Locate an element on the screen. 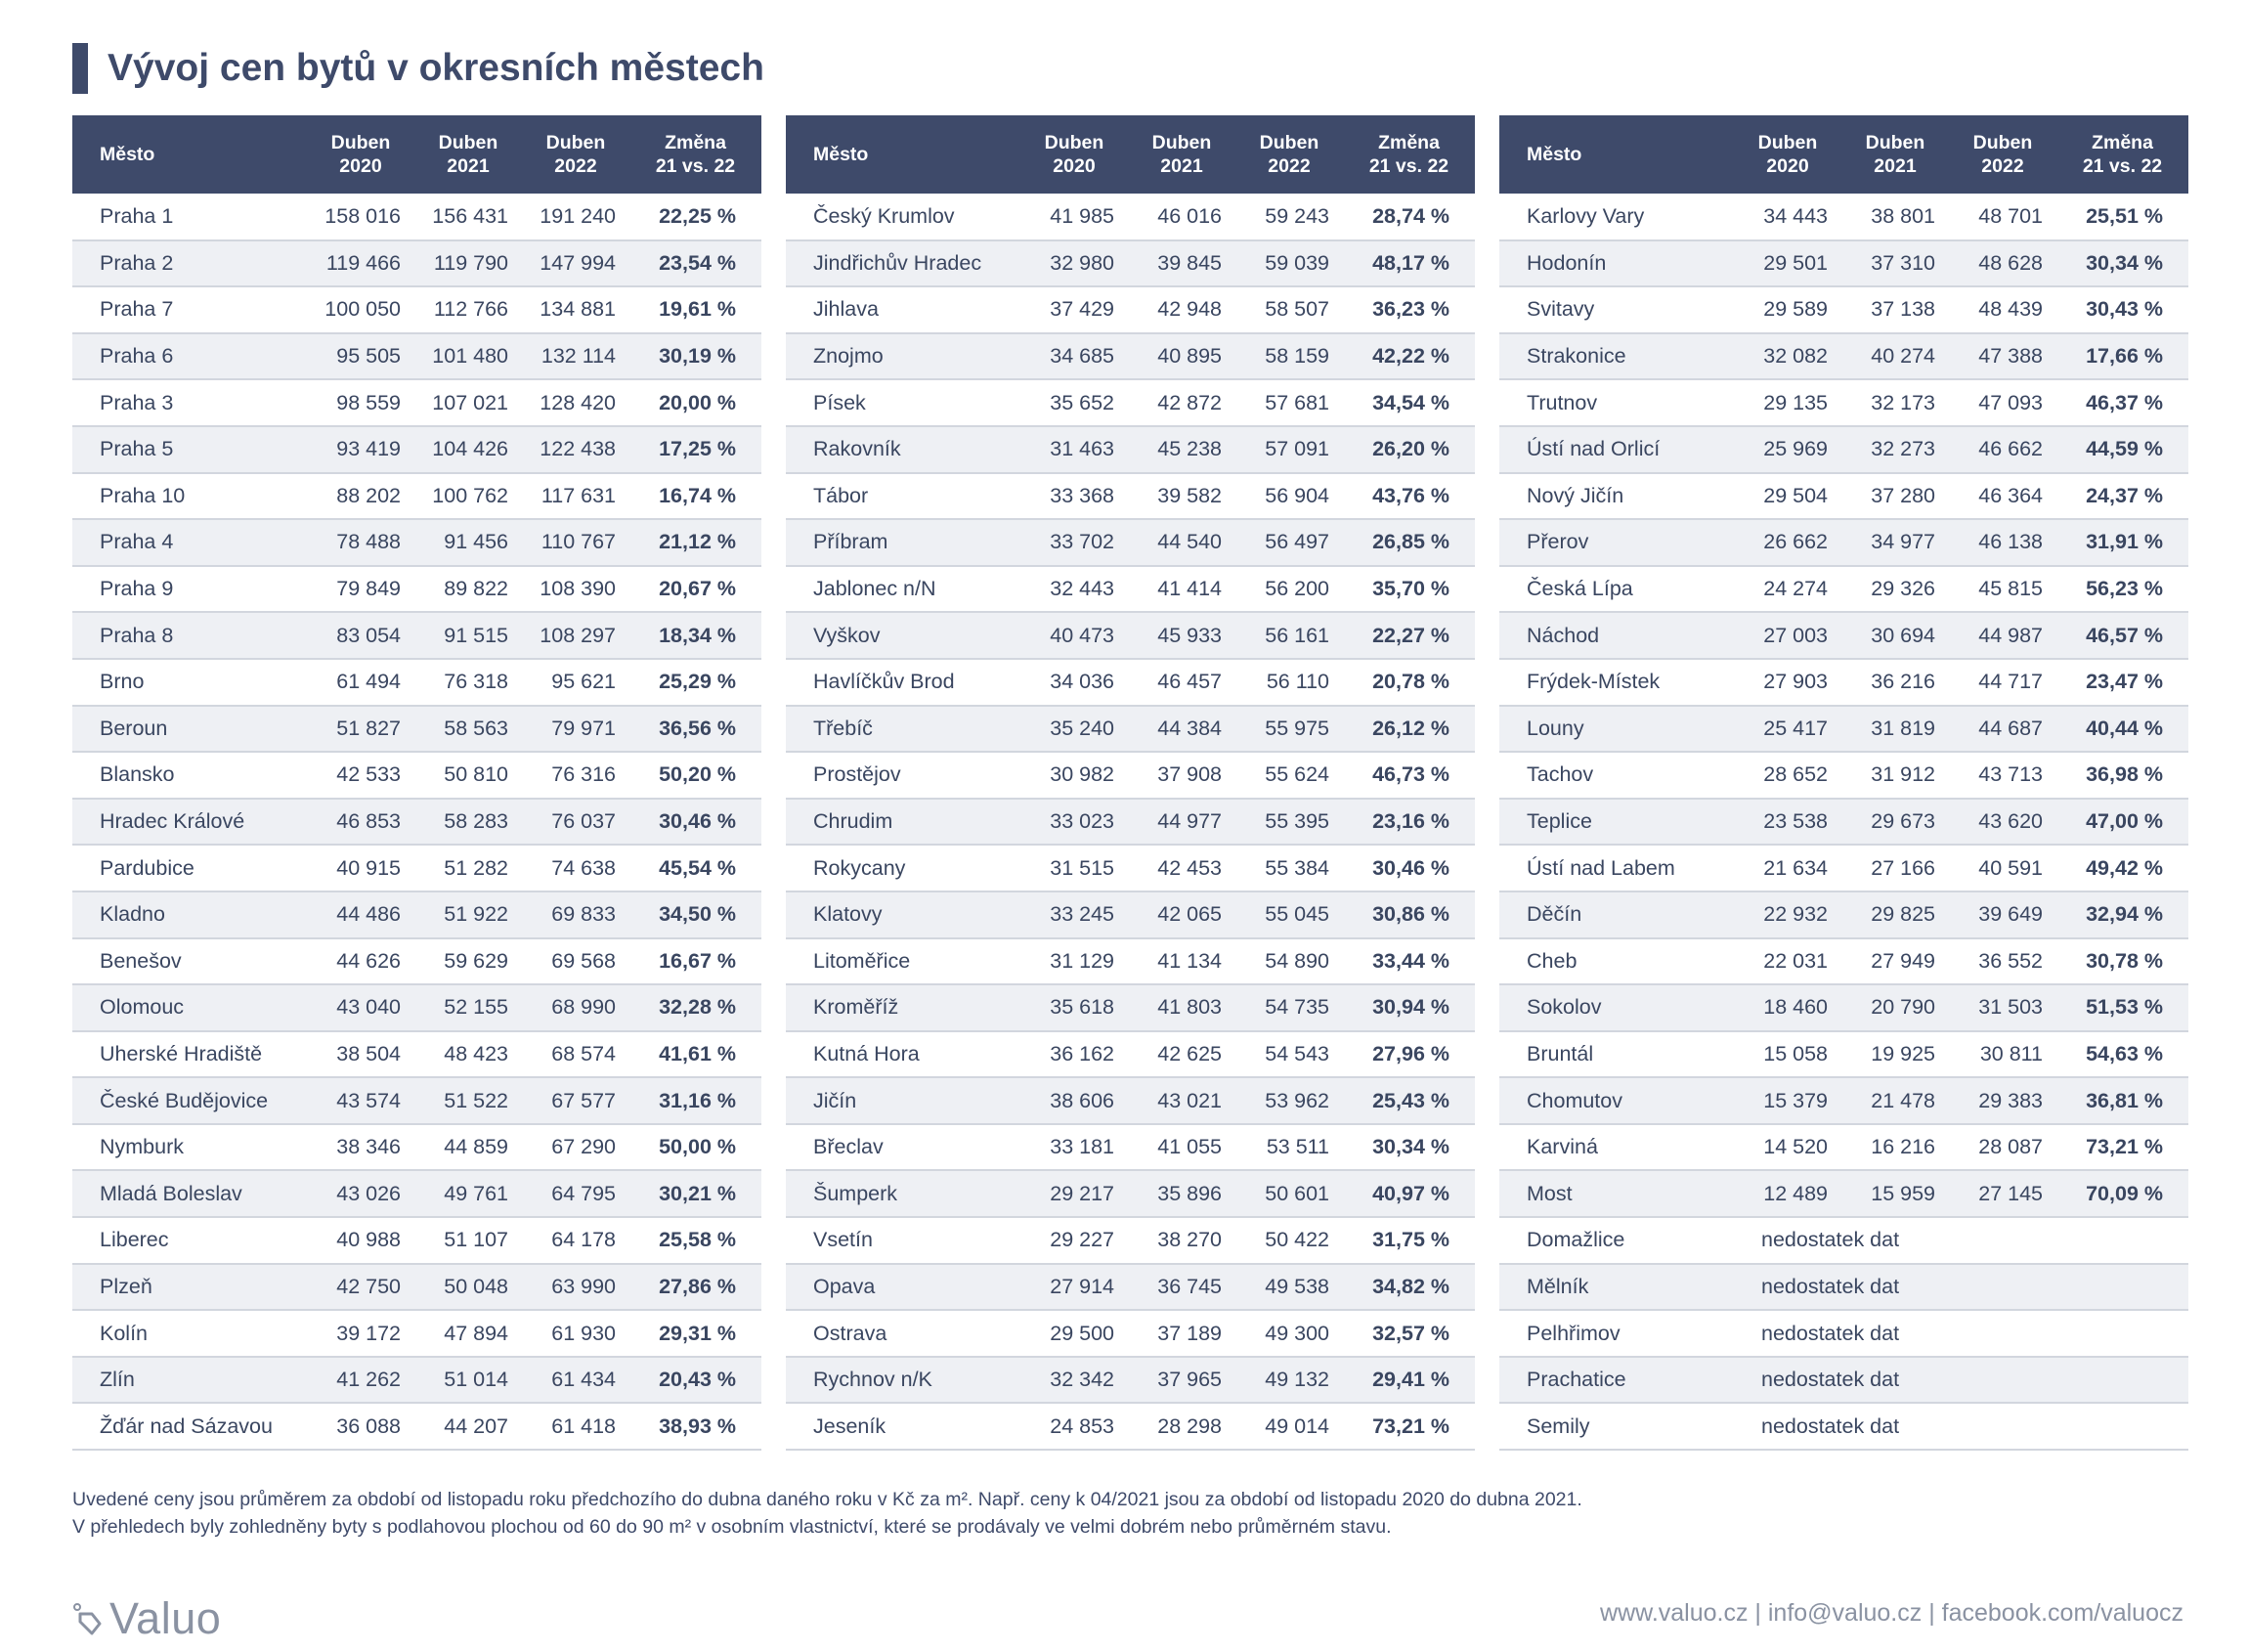  table-row: Náchod 27 003 30 694 44 987 46,57 % is located at coordinates (1843, 636).